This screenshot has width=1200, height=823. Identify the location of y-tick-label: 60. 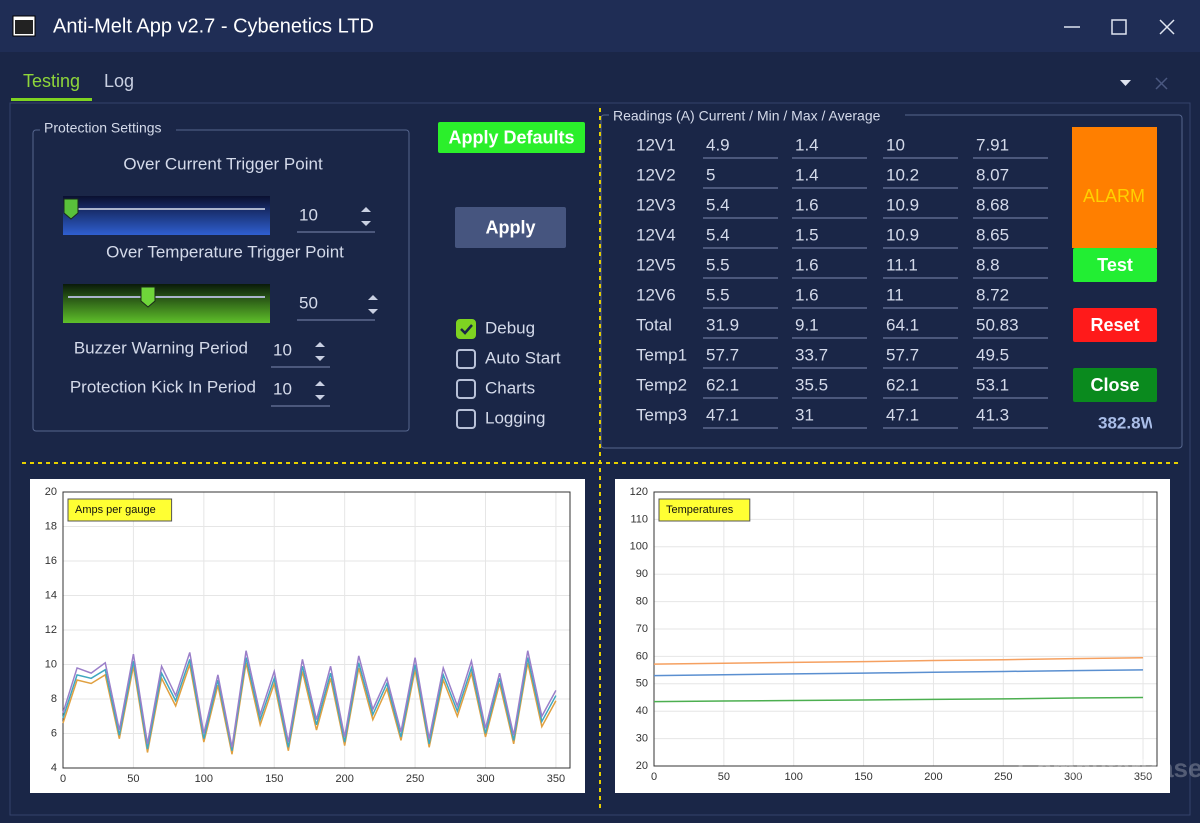
(642, 656).